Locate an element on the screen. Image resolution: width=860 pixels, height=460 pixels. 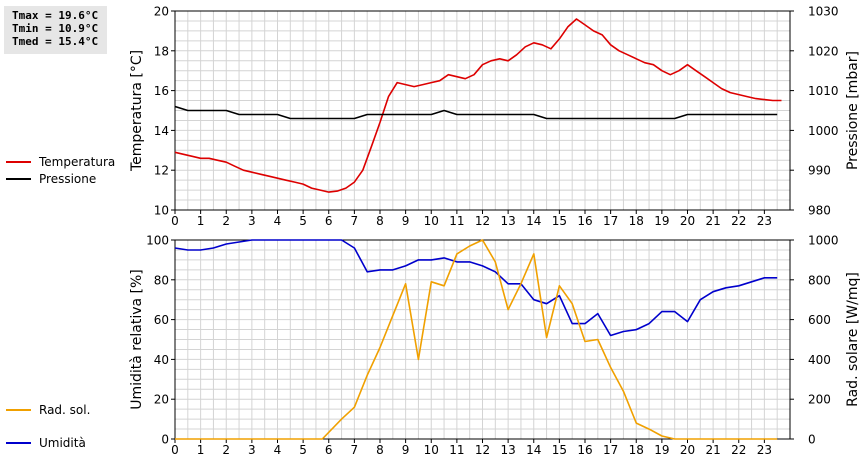
legend-swatch-pressure is located at coordinates (18, 179).